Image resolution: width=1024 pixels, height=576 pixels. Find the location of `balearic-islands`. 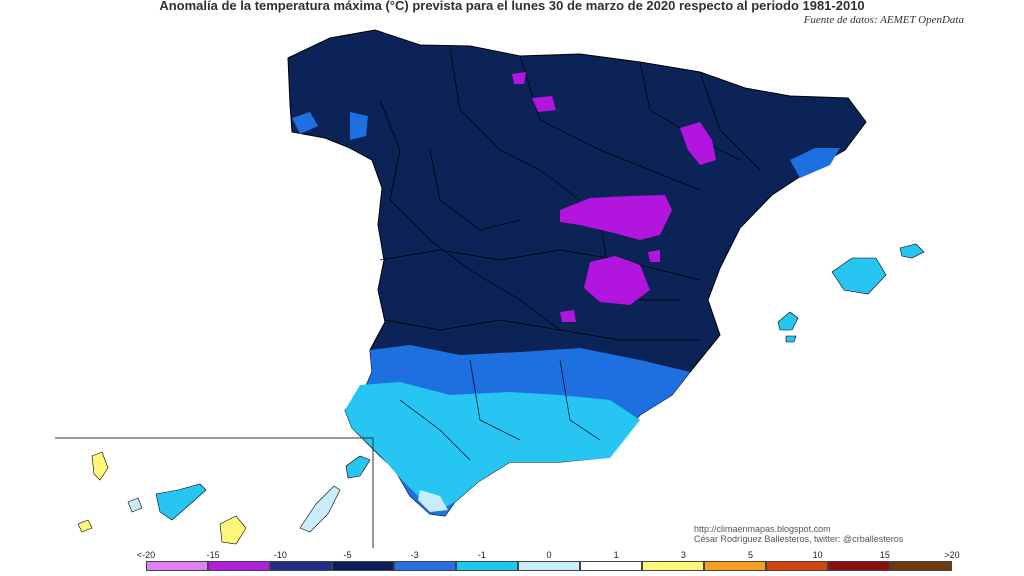

balearic-islands is located at coordinates (851, 293).